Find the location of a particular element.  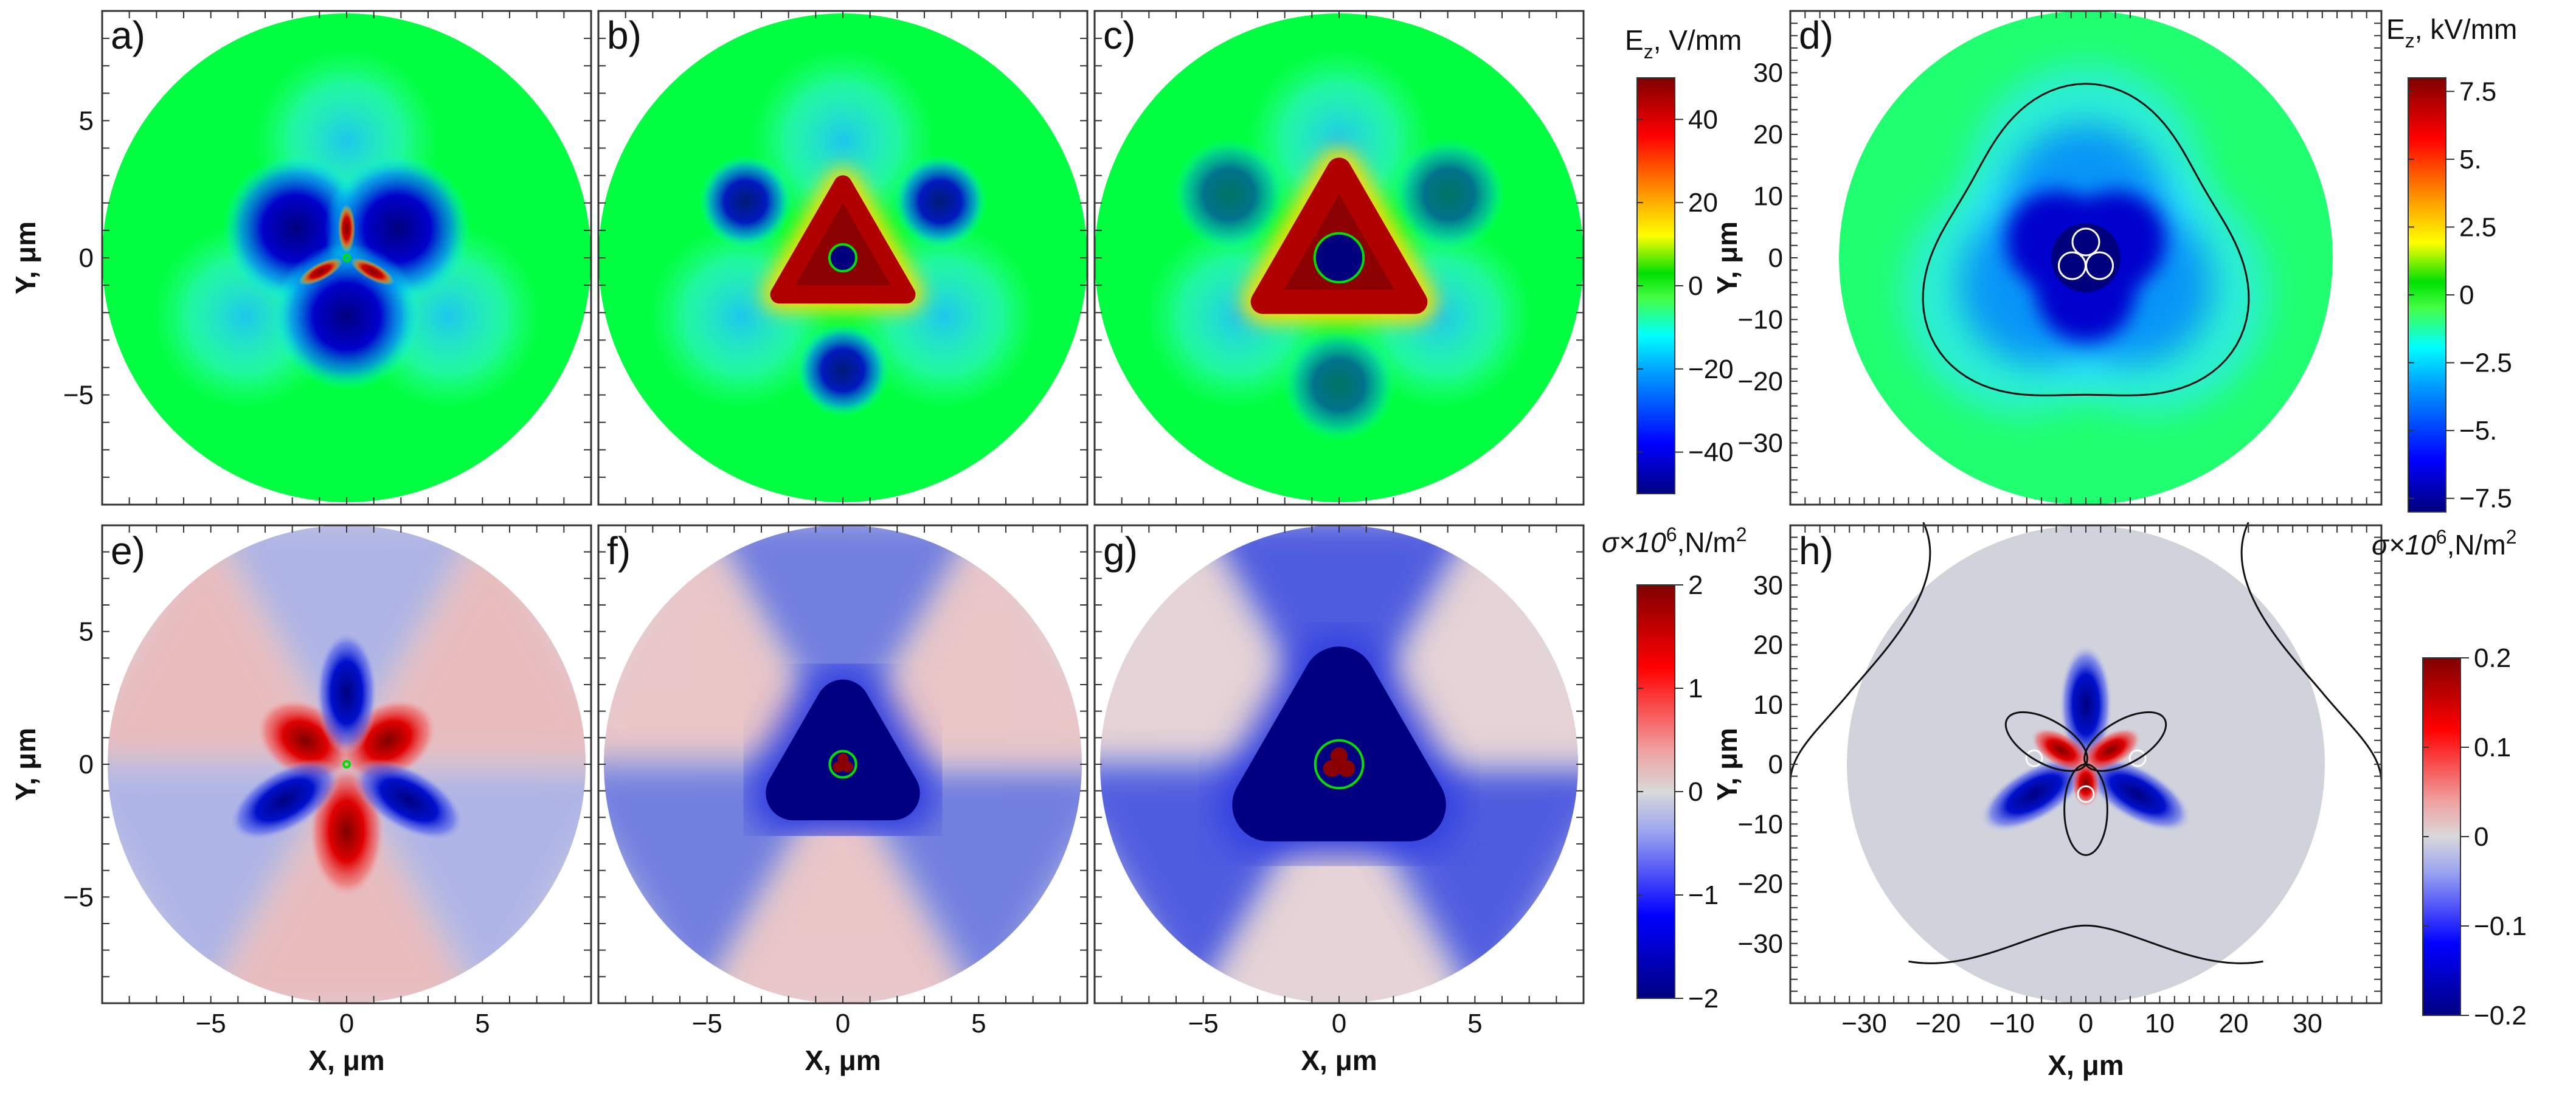

panel-e-border is located at coordinates (346, 764).